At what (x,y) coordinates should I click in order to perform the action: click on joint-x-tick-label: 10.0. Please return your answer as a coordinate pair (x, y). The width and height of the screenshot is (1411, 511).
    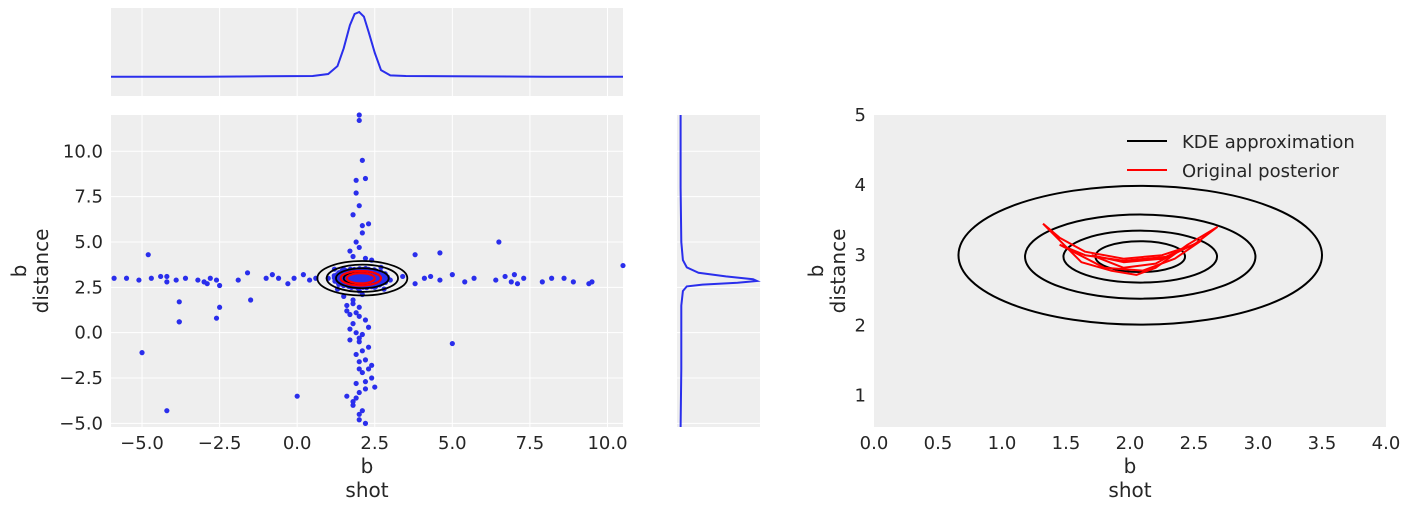
    Looking at the image, I should click on (607, 443).